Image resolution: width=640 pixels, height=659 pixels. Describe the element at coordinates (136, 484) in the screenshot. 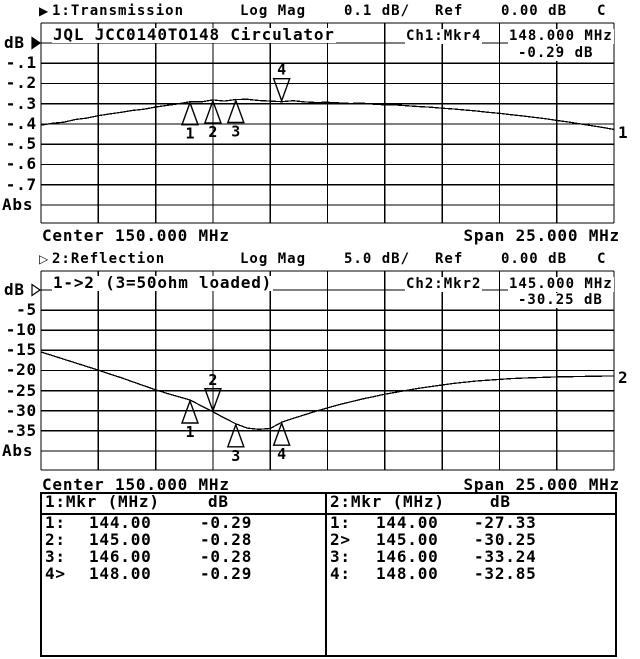

I see `ch2-center-freq: Center 150.000 MHz` at that location.